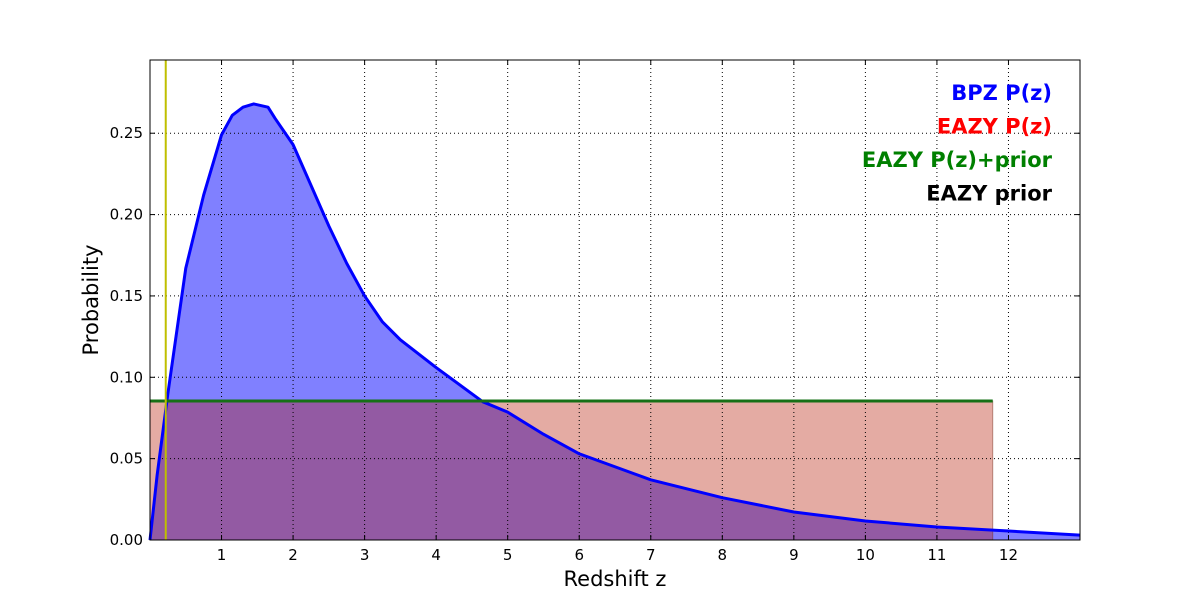 Image resolution: width=1200 pixels, height=604 pixels. What do you see at coordinates (508, 555) in the screenshot?
I see `x-tick-label: 5` at bounding box center [508, 555].